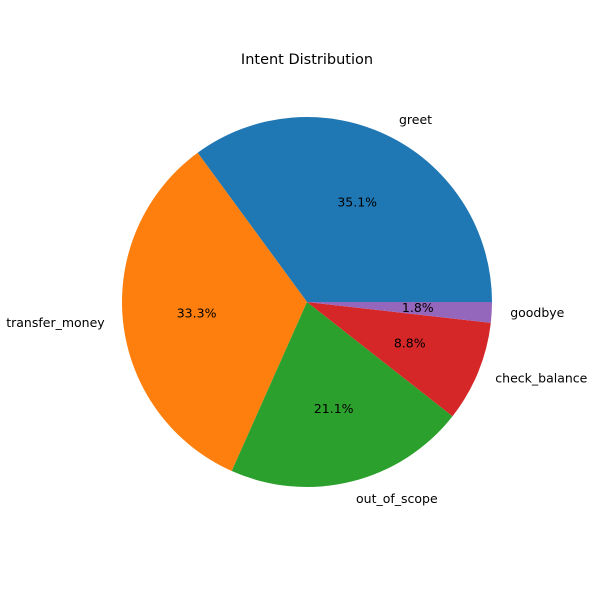 The height and width of the screenshot is (604, 600). I want to click on chart-title: Intent Distribution, so click(307, 60).